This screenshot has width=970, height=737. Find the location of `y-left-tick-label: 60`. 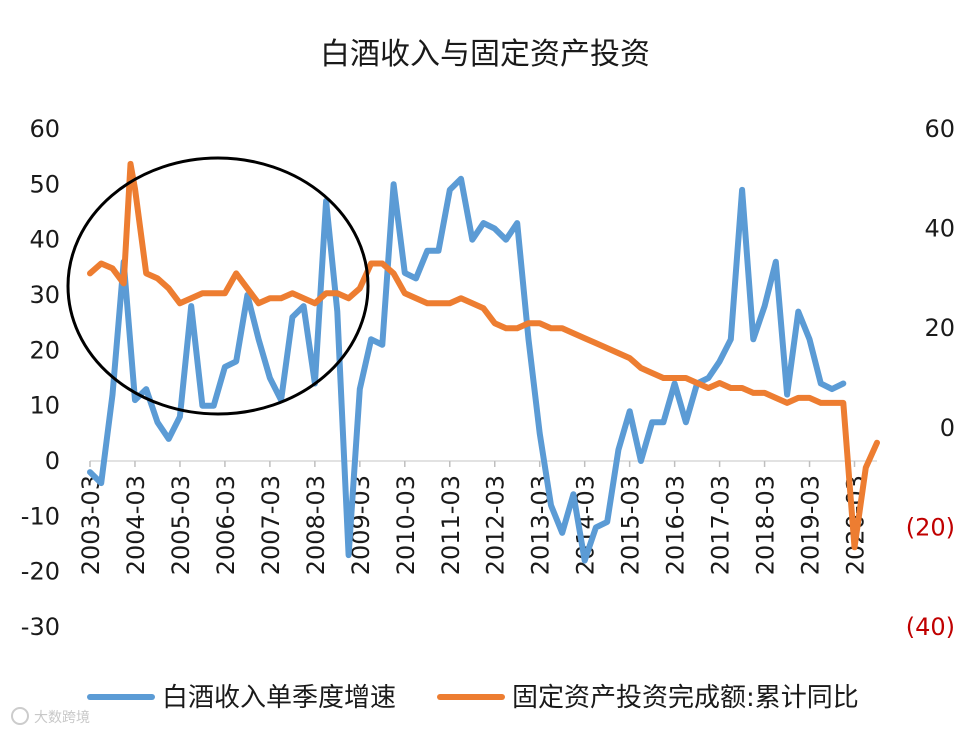

y-left-tick-label: 60 is located at coordinates (44, 129).